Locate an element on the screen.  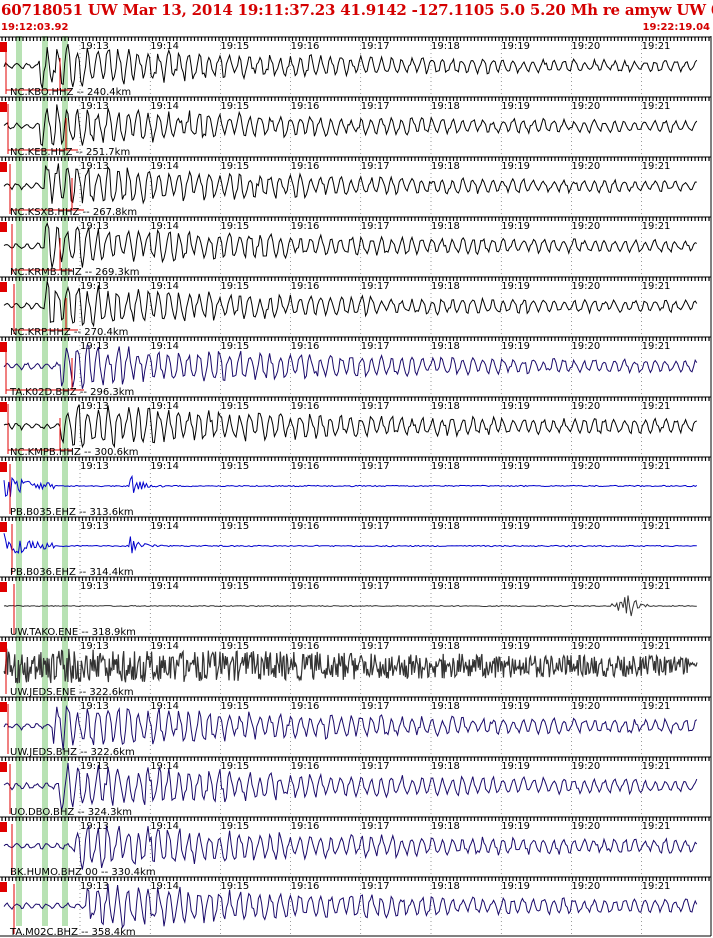
start-time: 19:12:03.92 is located at coordinates (35, 27).